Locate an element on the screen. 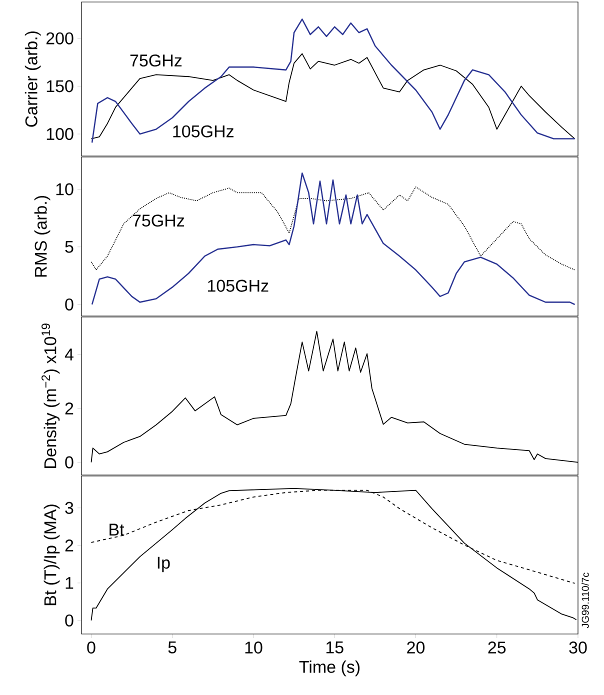 The width and height of the screenshot is (604, 695). y-tick-label: 200 is located at coordinates (60, 38).